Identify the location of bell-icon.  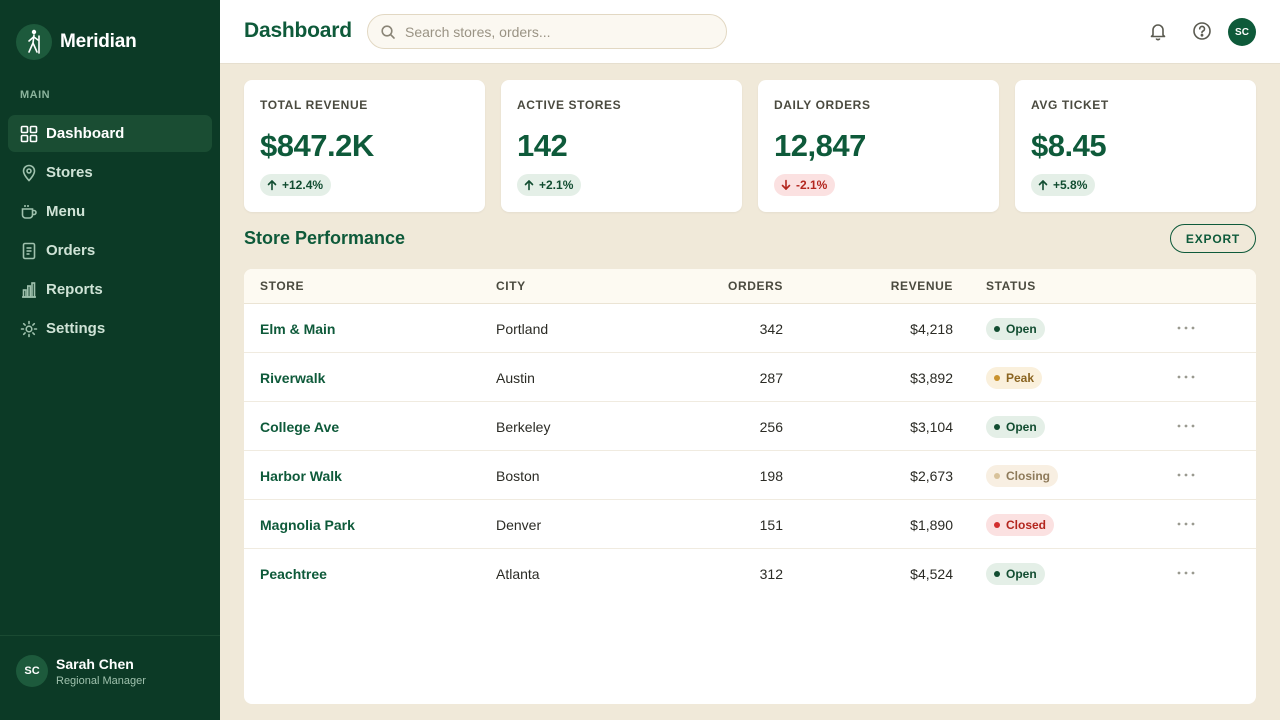
(1158, 32).